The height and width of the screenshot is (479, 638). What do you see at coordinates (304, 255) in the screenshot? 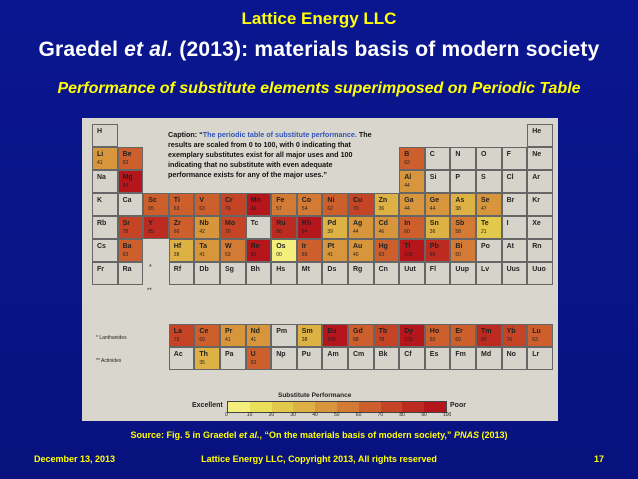
I see `element-score: 69` at bounding box center [304, 255].